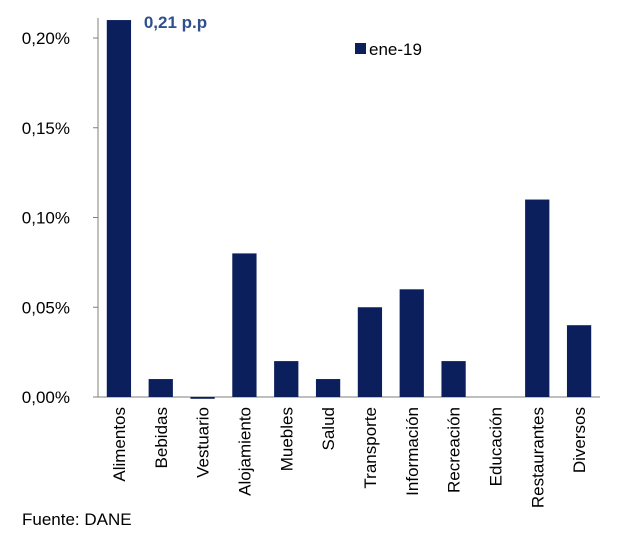  Describe the element at coordinates (537, 298) in the screenshot. I see `bar-restaurantes` at that location.